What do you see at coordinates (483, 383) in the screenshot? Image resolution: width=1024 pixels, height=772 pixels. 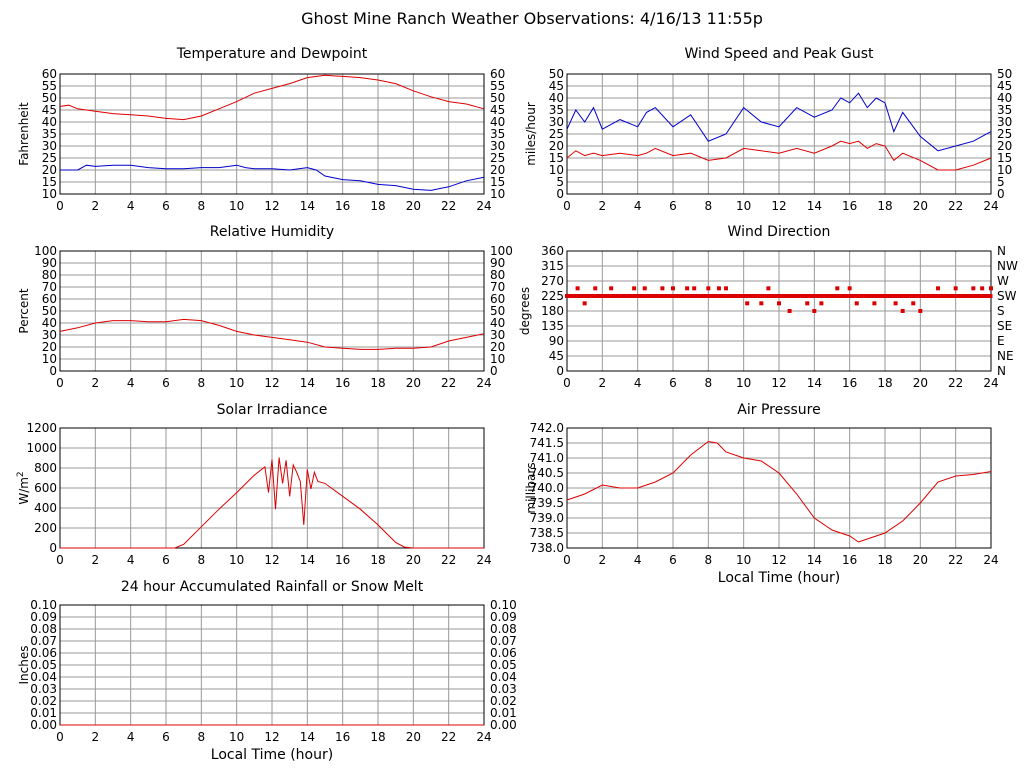 I see `x-tick-label: 24` at bounding box center [483, 383].